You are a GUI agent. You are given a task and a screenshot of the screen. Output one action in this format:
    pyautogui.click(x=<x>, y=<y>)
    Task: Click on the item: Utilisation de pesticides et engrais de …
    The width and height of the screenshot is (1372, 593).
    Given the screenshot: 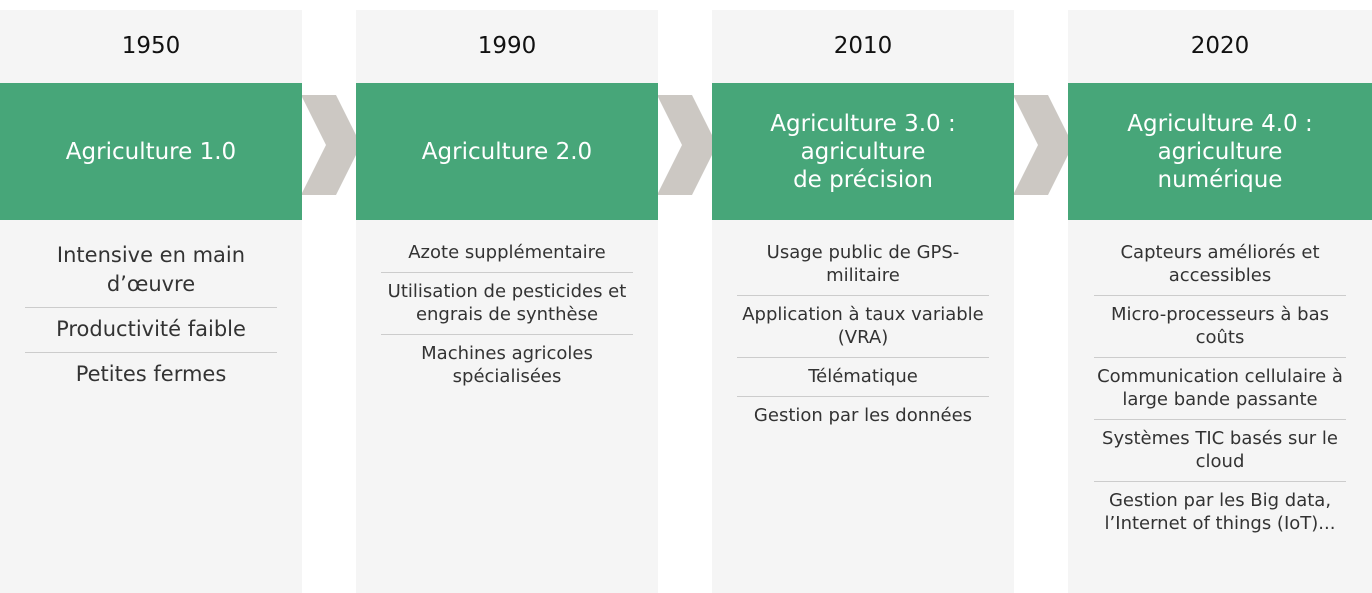 What is the action you would take?
    pyautogui.click(x=507, y=304)
    